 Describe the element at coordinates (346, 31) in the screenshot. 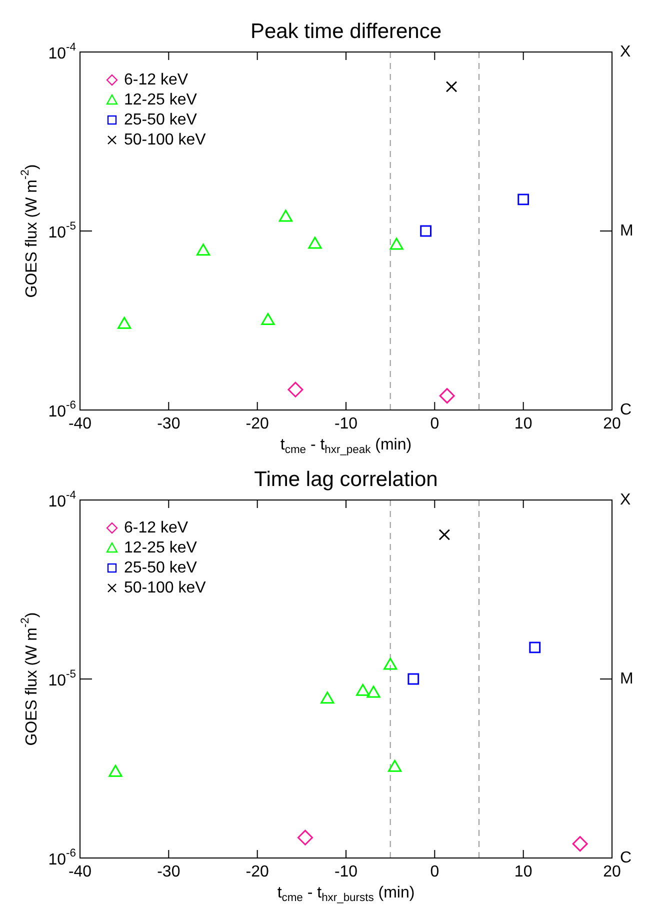

I see `chart-title: Peak time difference` at that location.